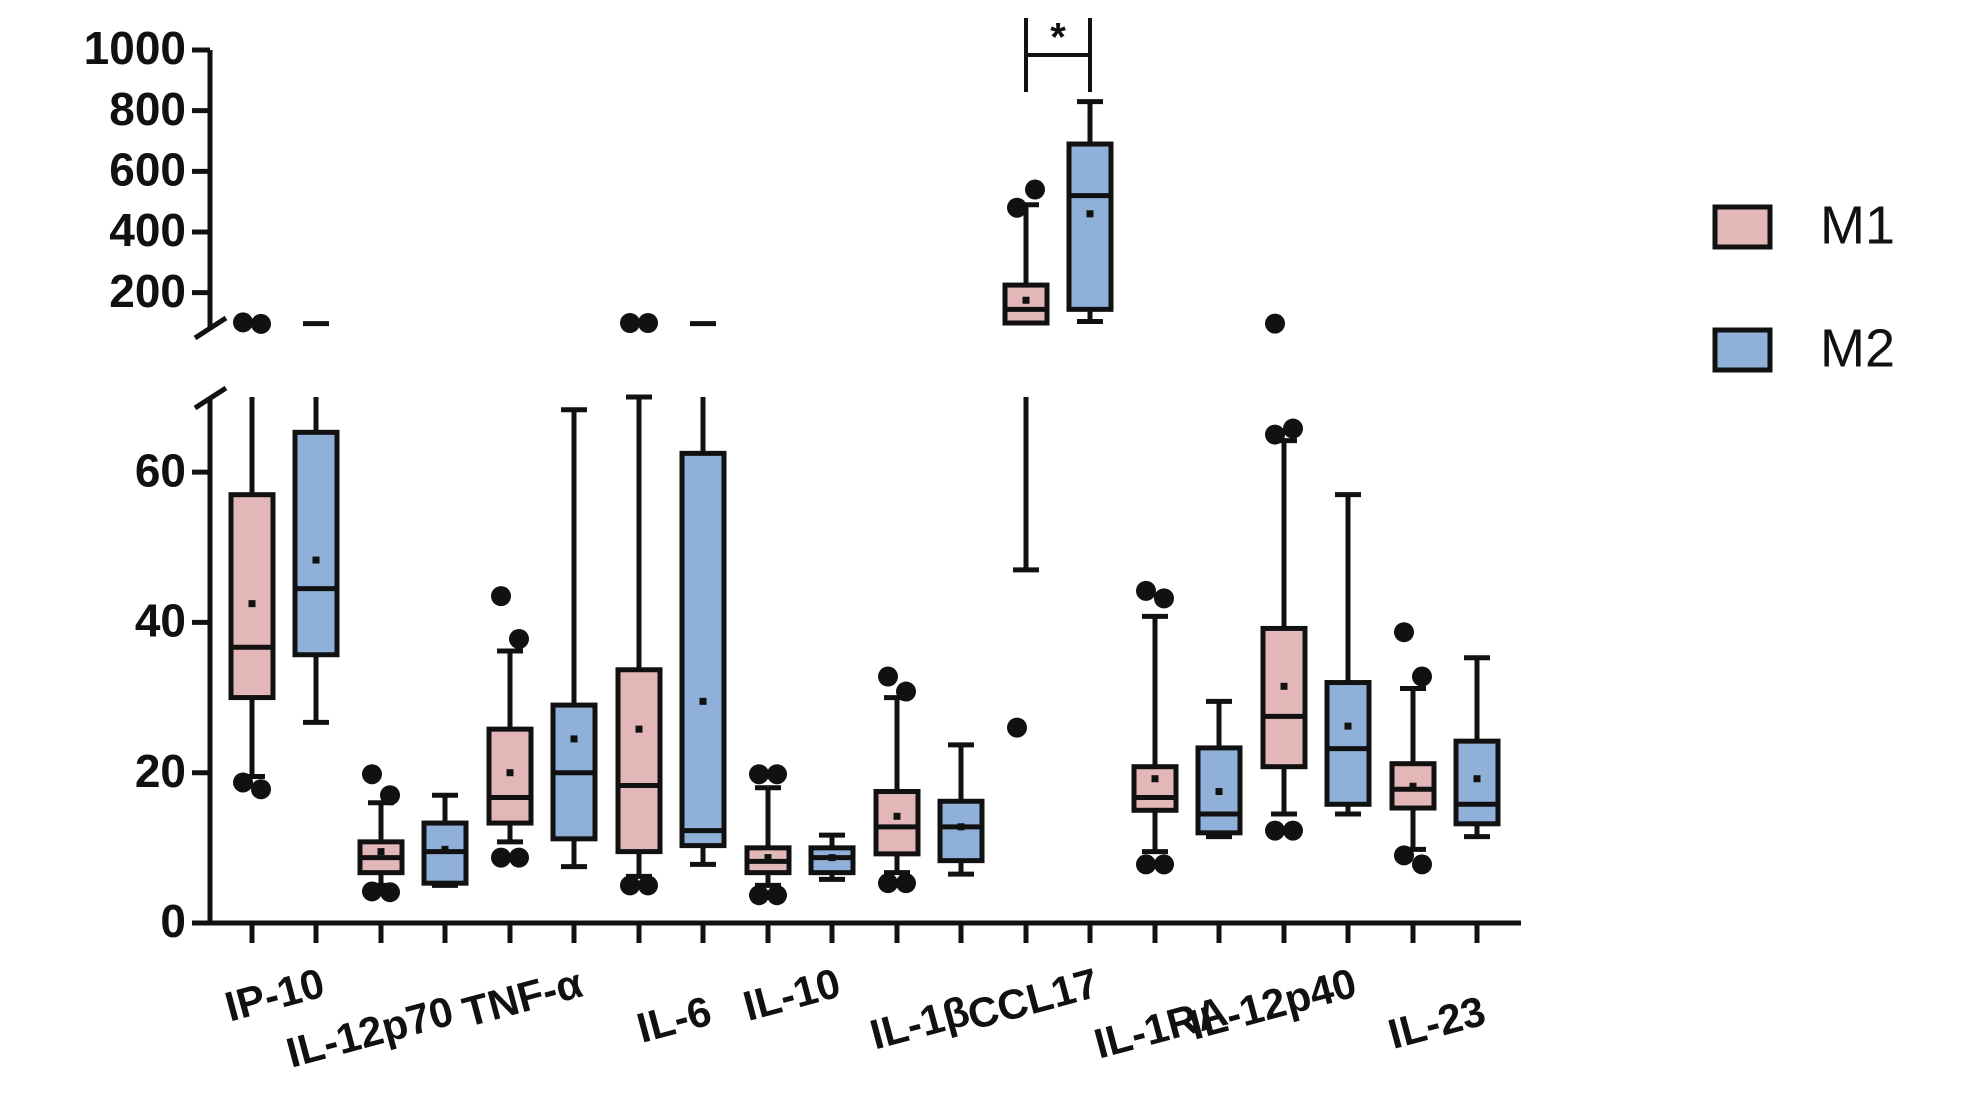 The height and width of the screenshot is (1100, 1963). I want to click on significance-bracket, so click(1058, 55).